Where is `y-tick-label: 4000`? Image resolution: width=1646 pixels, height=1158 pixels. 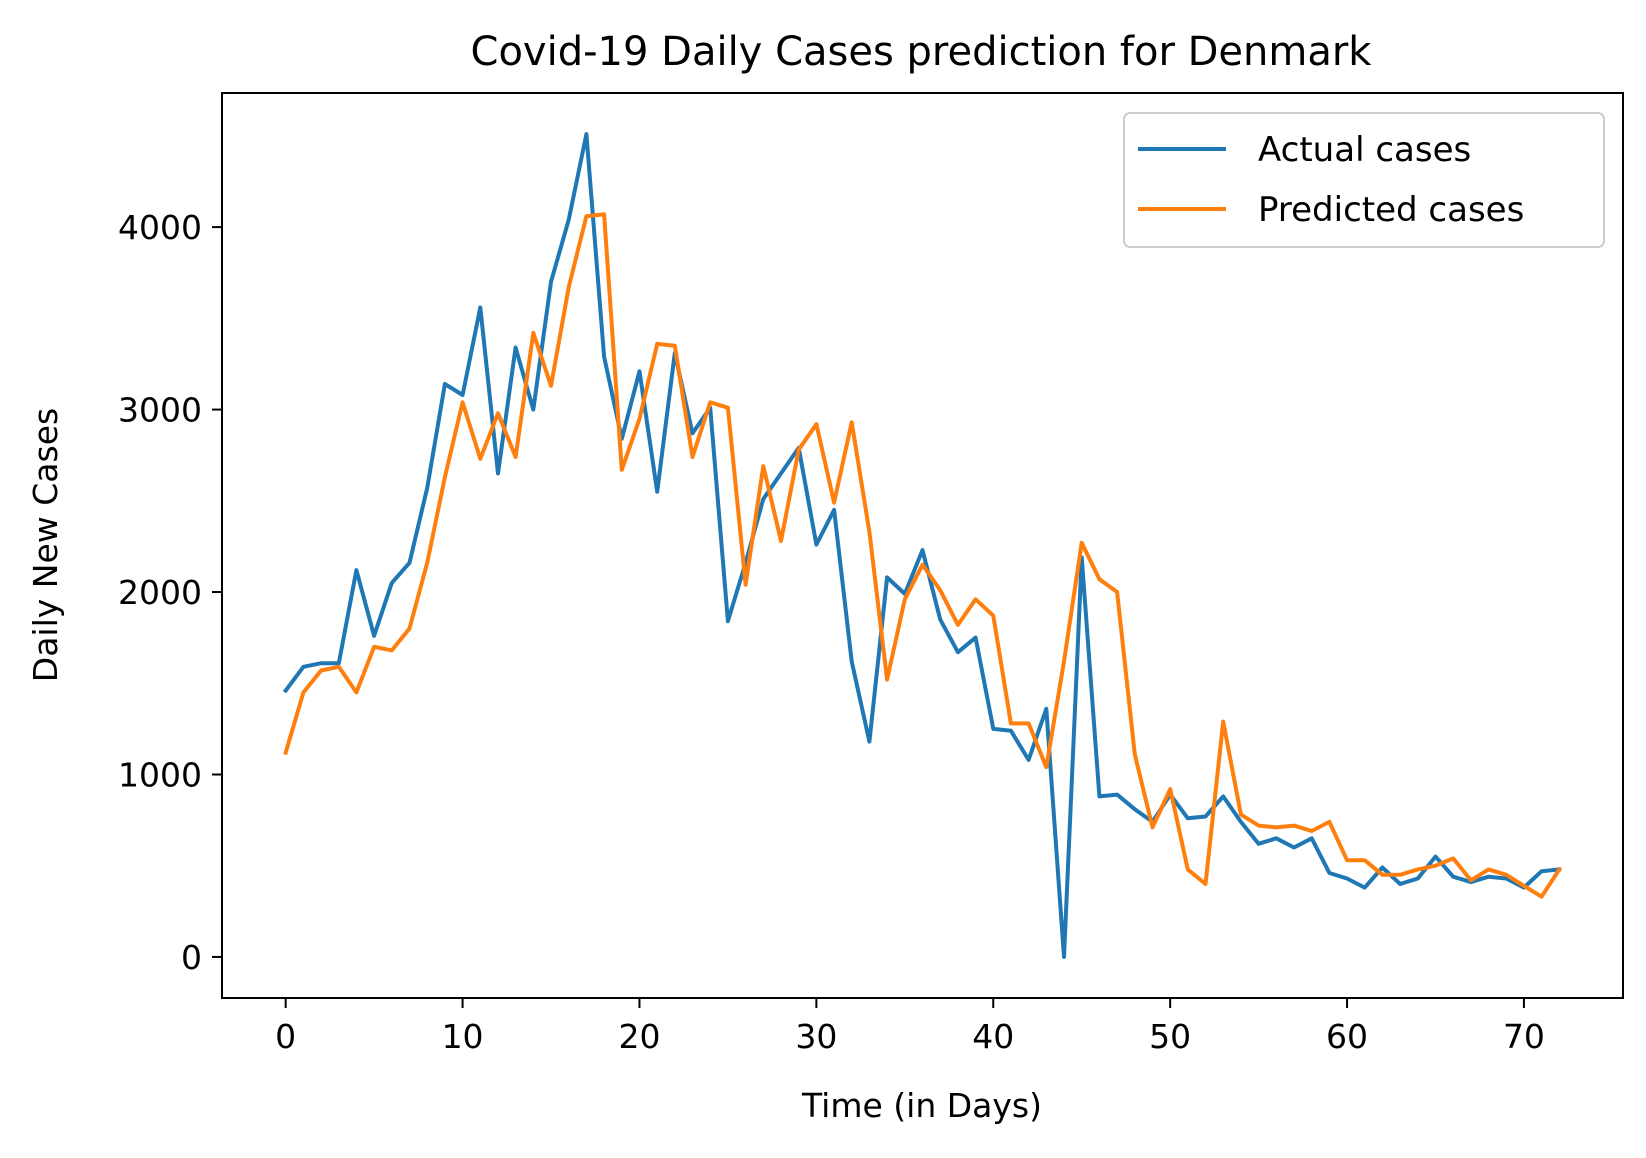
y-tick-label: 4000 is located at coordinates (160, 227).